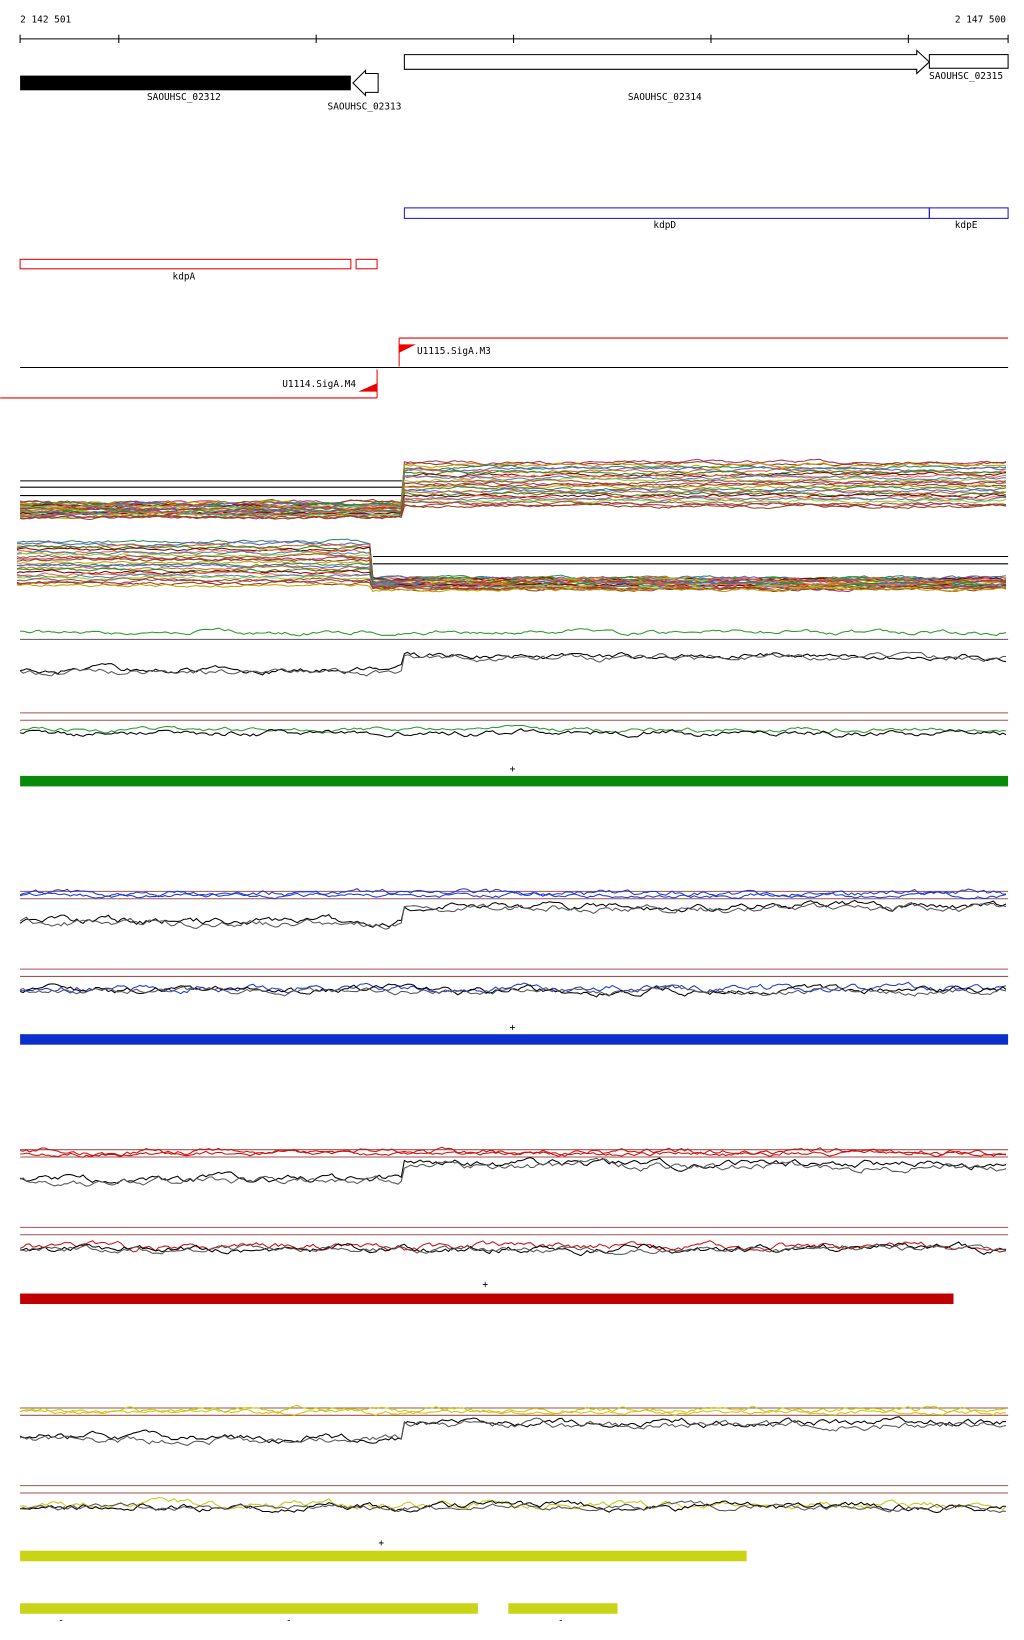 This screenshot has height=1640, width=1024. Describe the element at coordinates (980, 19) in the screenshot. I see `ruler-end: 2 147 500` at that location.